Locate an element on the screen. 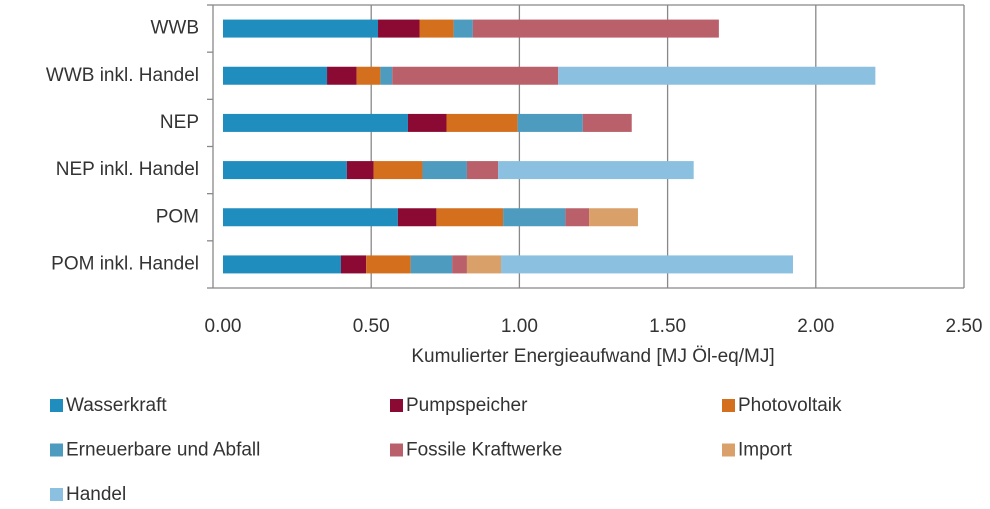 The height and width of the screenshot is (509, 990). x-tick-label: 2.00 is located at coordinates (815, 326).